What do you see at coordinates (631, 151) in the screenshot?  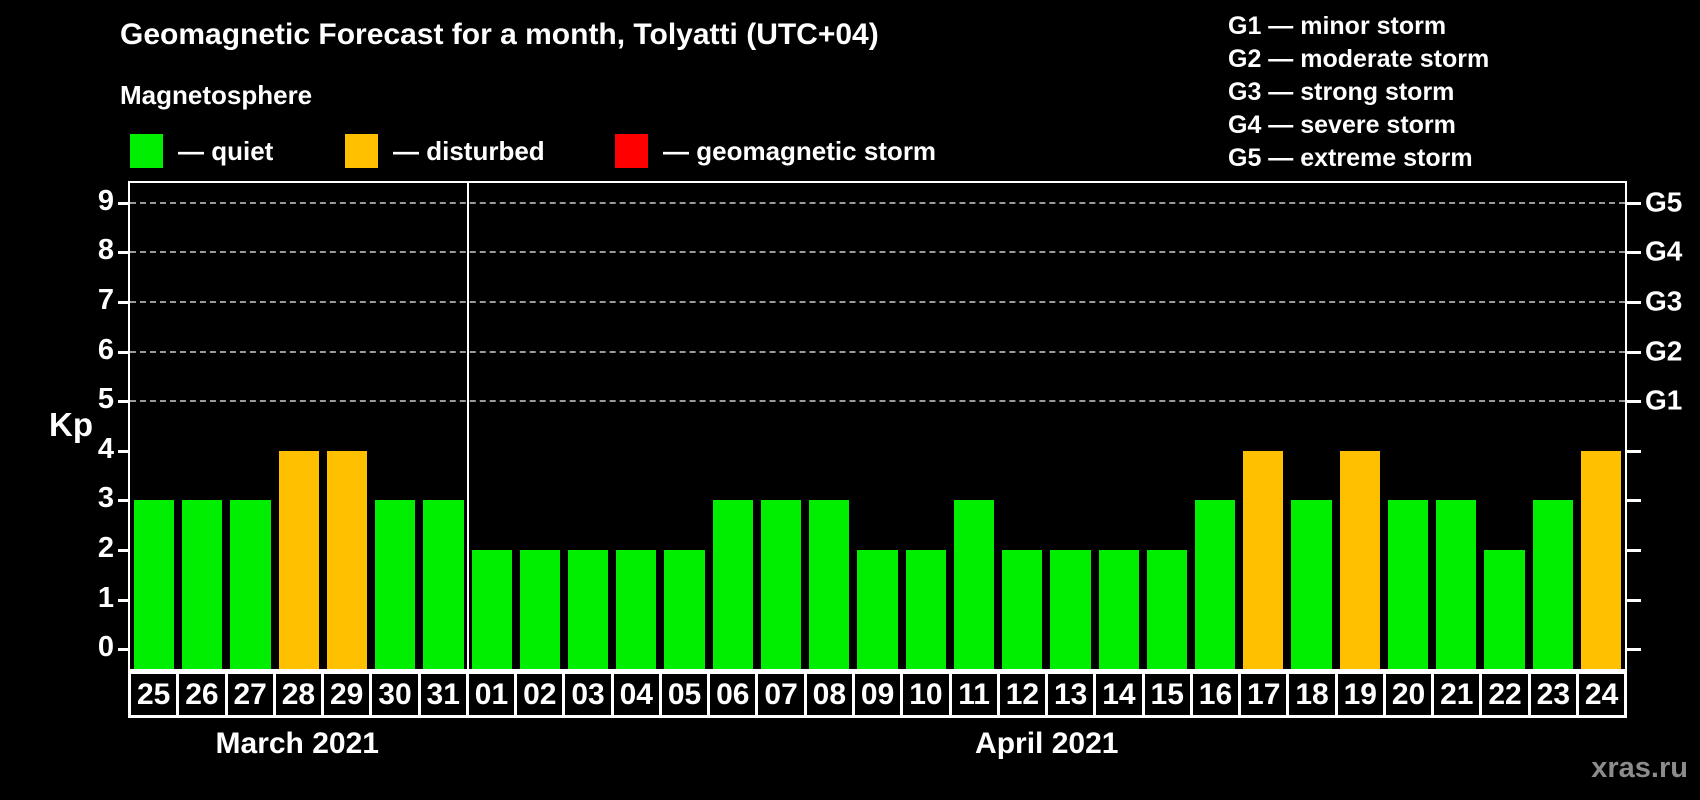 I see `storm-swatch-icon` at bounding box center [631, 151].